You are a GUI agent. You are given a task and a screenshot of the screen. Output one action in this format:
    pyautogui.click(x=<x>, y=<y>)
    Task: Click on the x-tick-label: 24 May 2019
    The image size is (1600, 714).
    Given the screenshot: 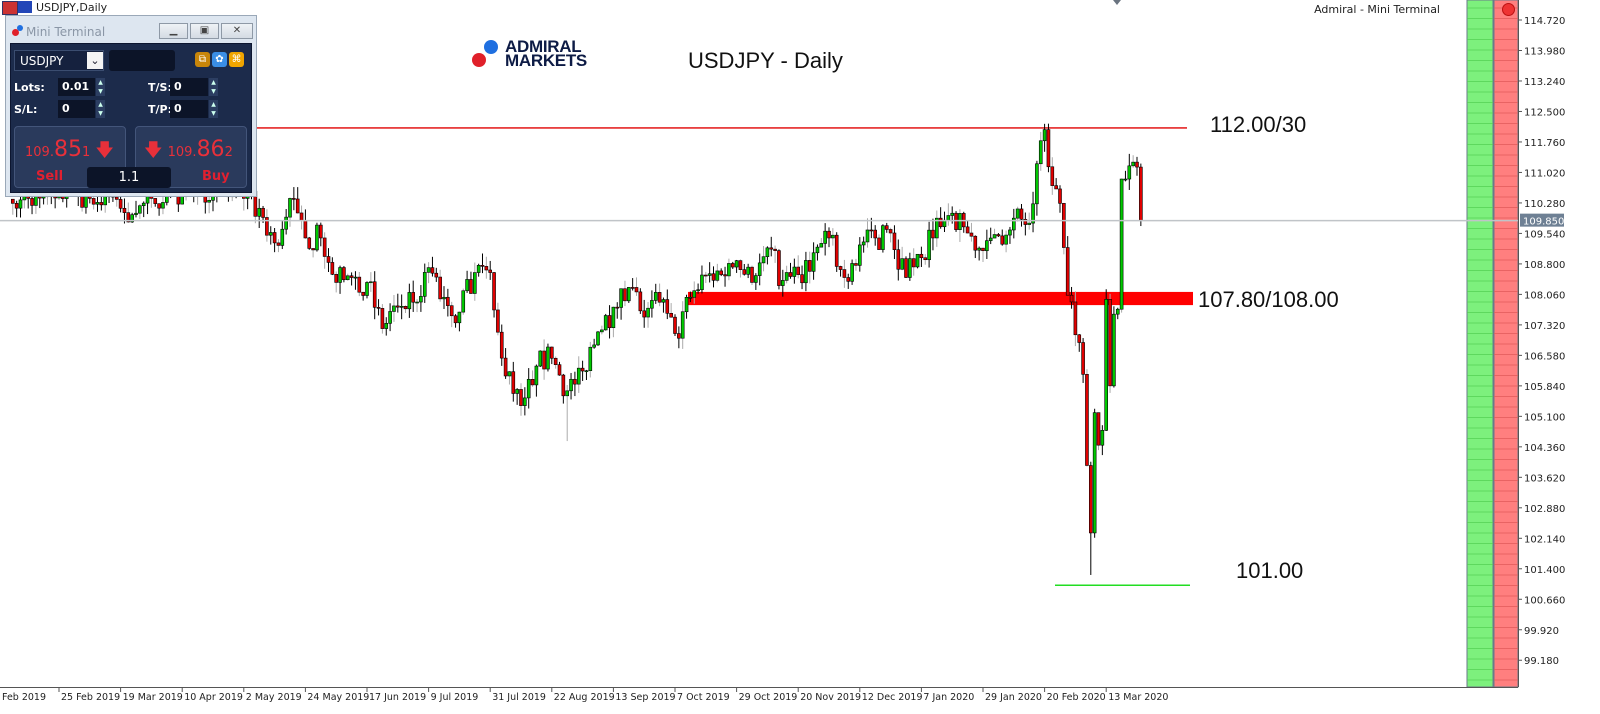 What is the action you would take?
    pyautogui.click(x=338, y=697)
    